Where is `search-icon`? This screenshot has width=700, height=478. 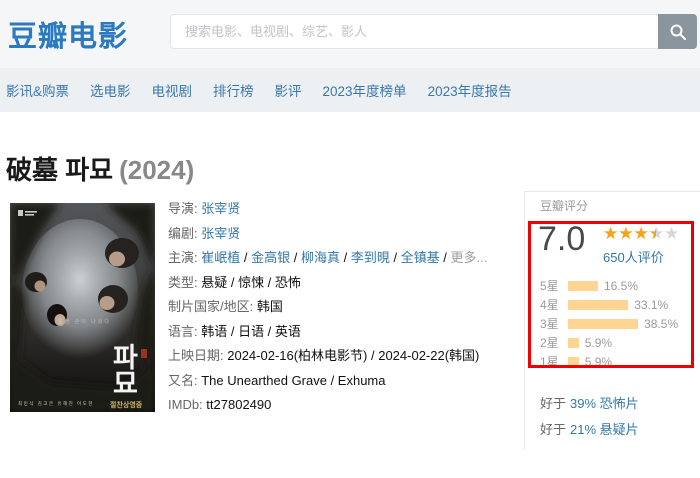
search-icon is located at coordinates (678, 32).